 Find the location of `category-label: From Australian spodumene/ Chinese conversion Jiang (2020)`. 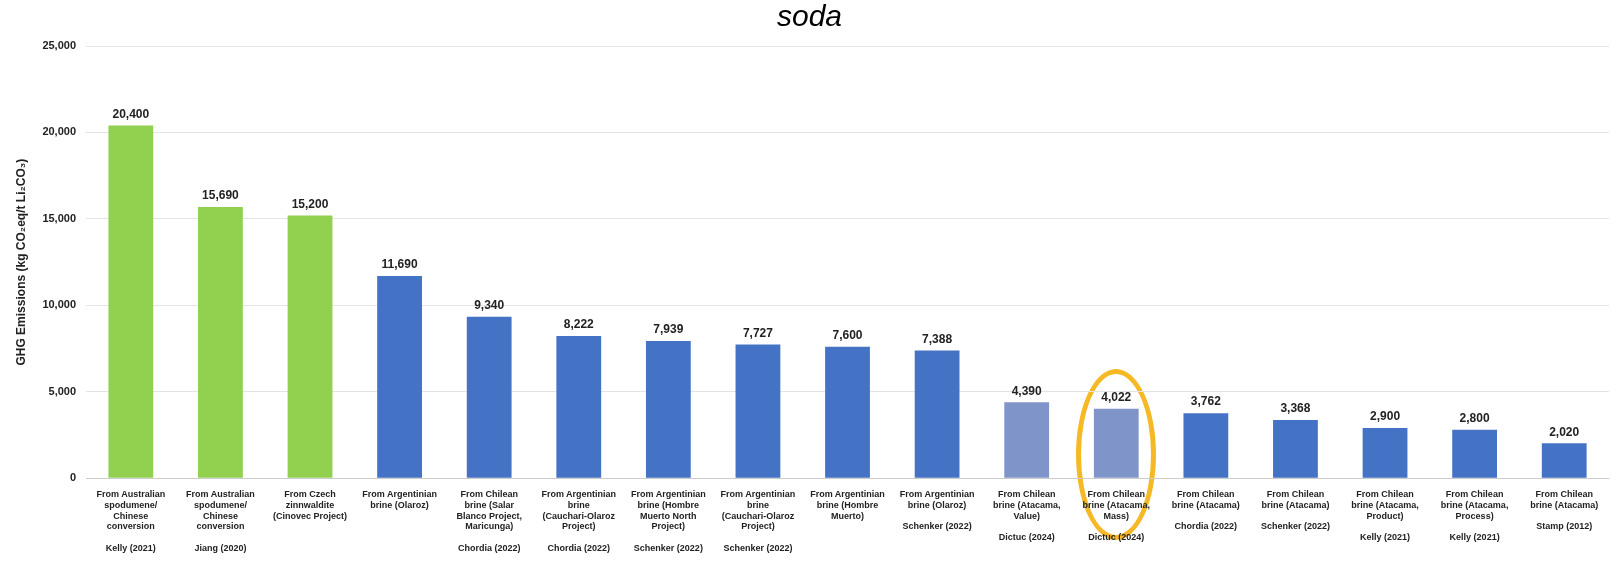

category-label: From Australian spodumene/ Chinese conversion Jiang (2020) is located at coordinates (220, 521).